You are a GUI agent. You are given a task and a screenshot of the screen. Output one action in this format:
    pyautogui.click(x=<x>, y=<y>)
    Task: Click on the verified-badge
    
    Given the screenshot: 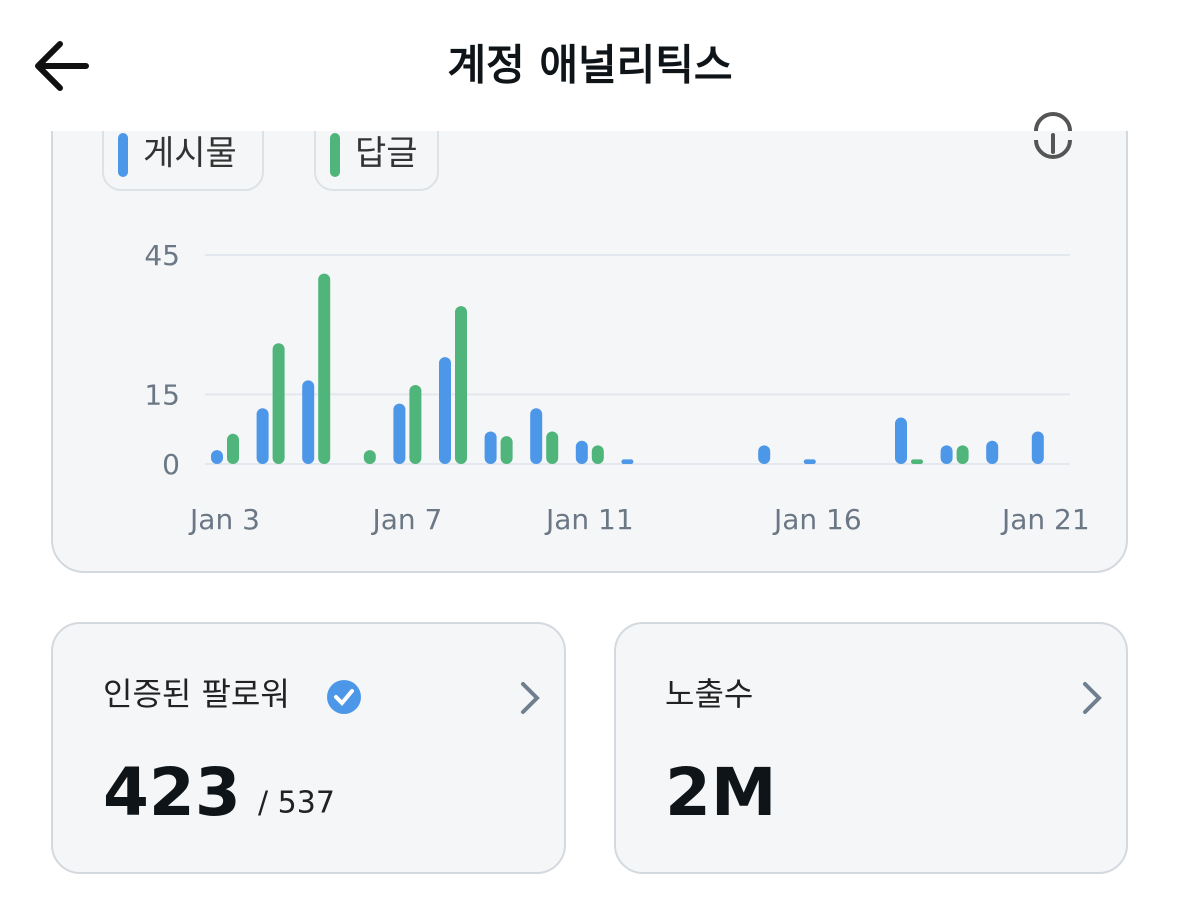 What is the action you would take?
    pyautogui.click(x=344, y=697)
    